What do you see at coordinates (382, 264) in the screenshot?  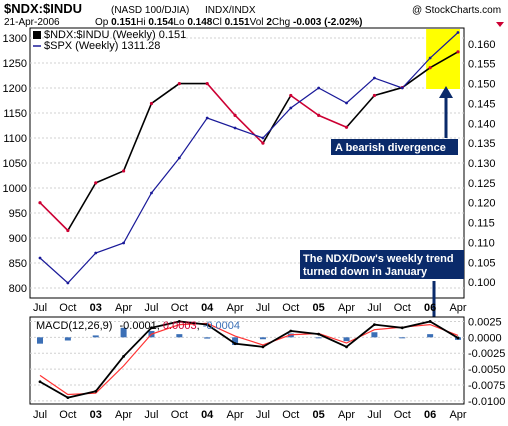 I see `trend-box` at bounding box center [382, 264].